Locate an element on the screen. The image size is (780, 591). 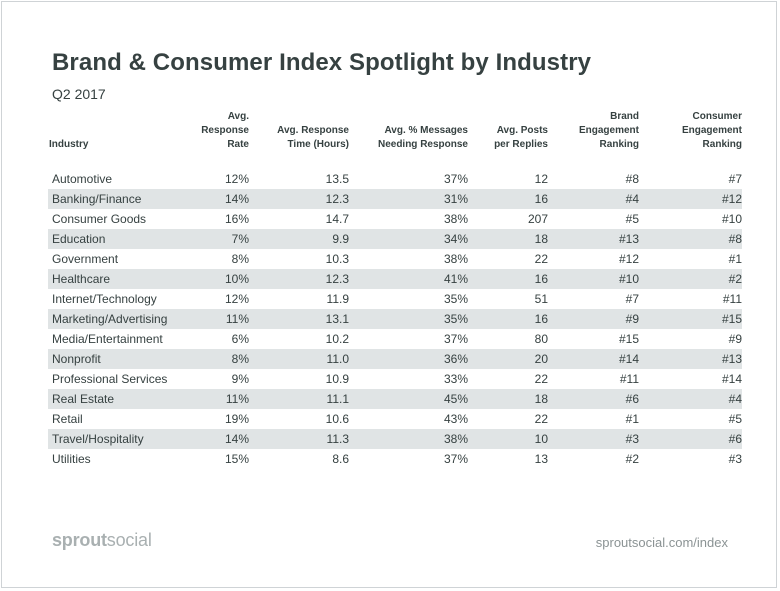
value-cell: 10% is located at coordinates (214, 279).